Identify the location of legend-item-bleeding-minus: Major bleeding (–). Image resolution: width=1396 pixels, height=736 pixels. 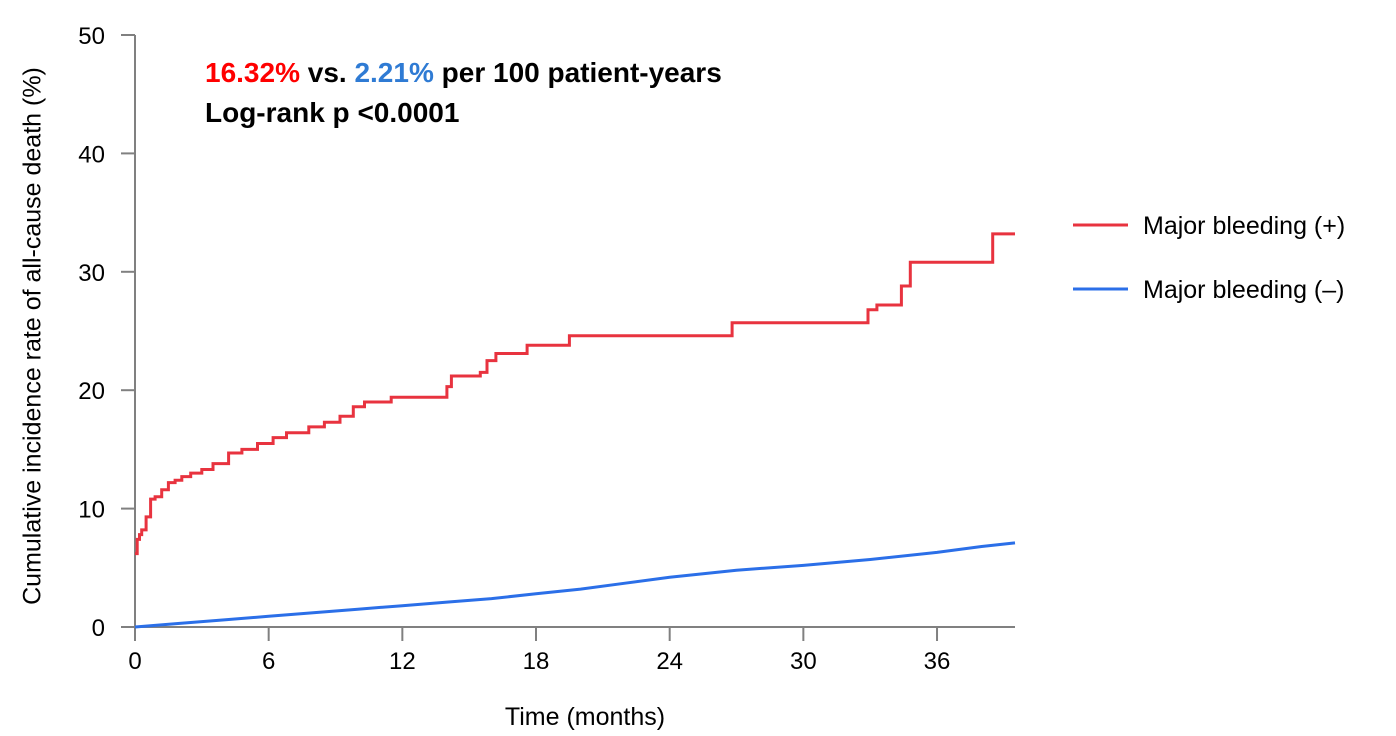
(1209, 290).